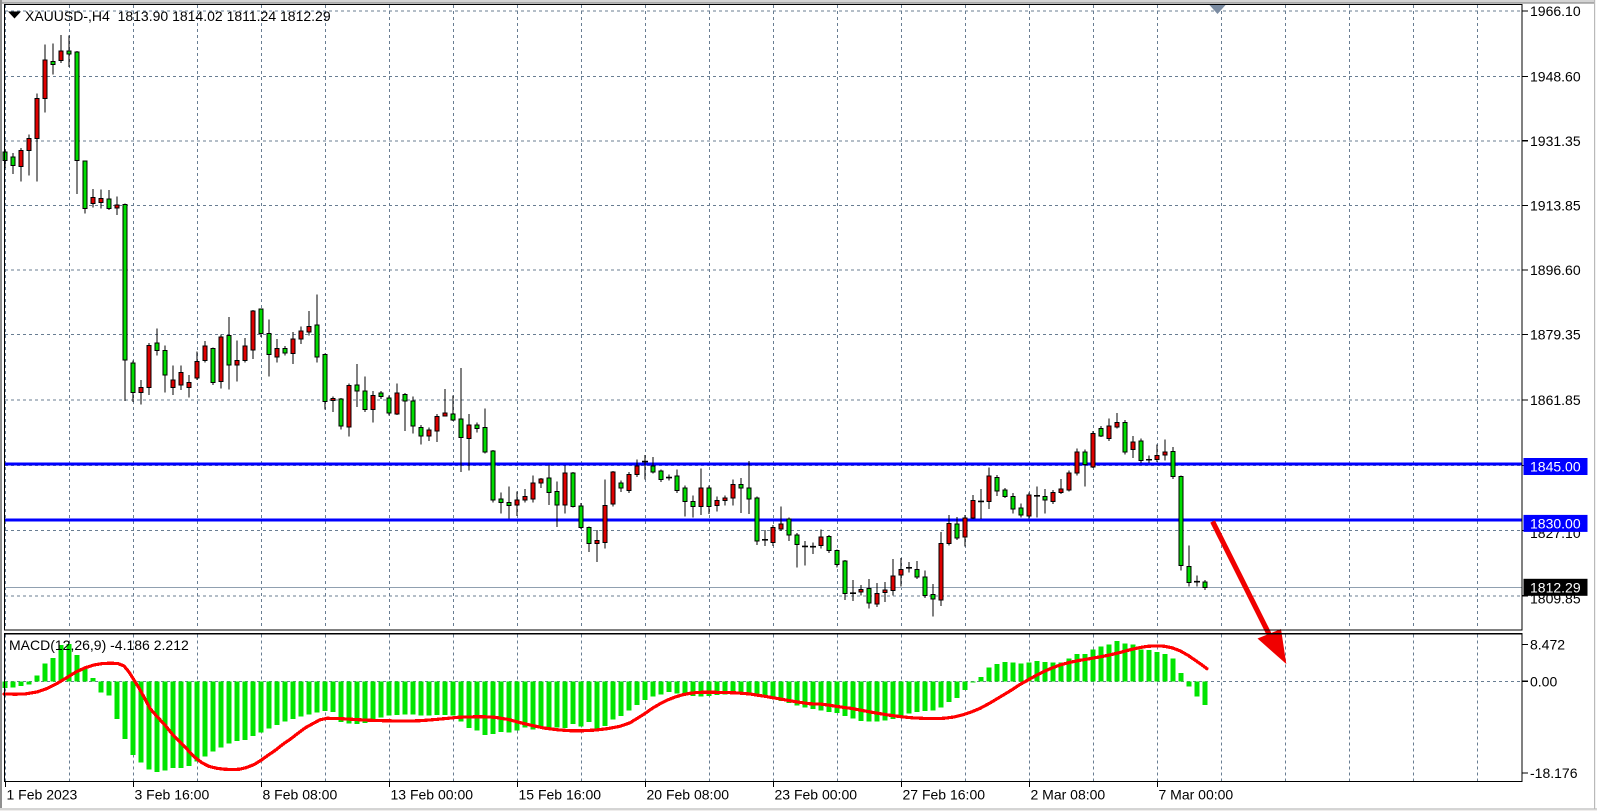 The image size is (1597, 811). I want to click on svg-text: 8 Feb 08:00, so click(300, 795).